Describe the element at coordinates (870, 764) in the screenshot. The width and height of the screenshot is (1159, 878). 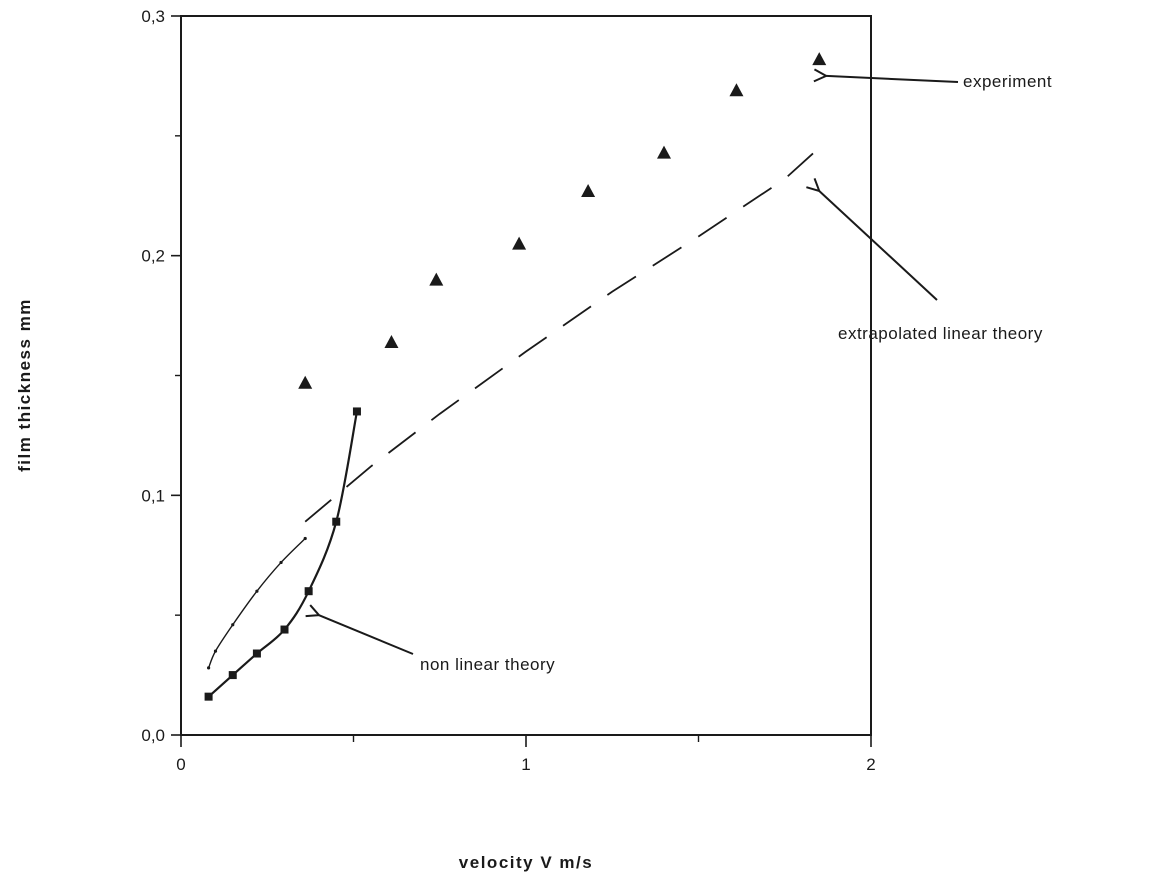
I see `x-tick-label: 2` at that location.